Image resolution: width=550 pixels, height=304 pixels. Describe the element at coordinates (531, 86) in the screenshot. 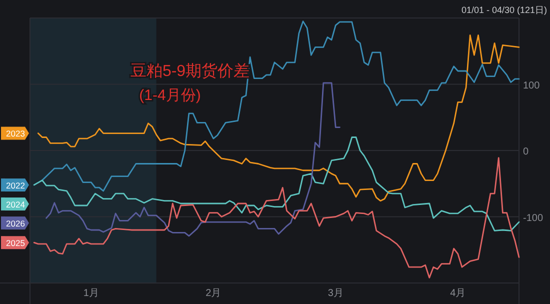

I see `y-tick-label: 100` at that location.